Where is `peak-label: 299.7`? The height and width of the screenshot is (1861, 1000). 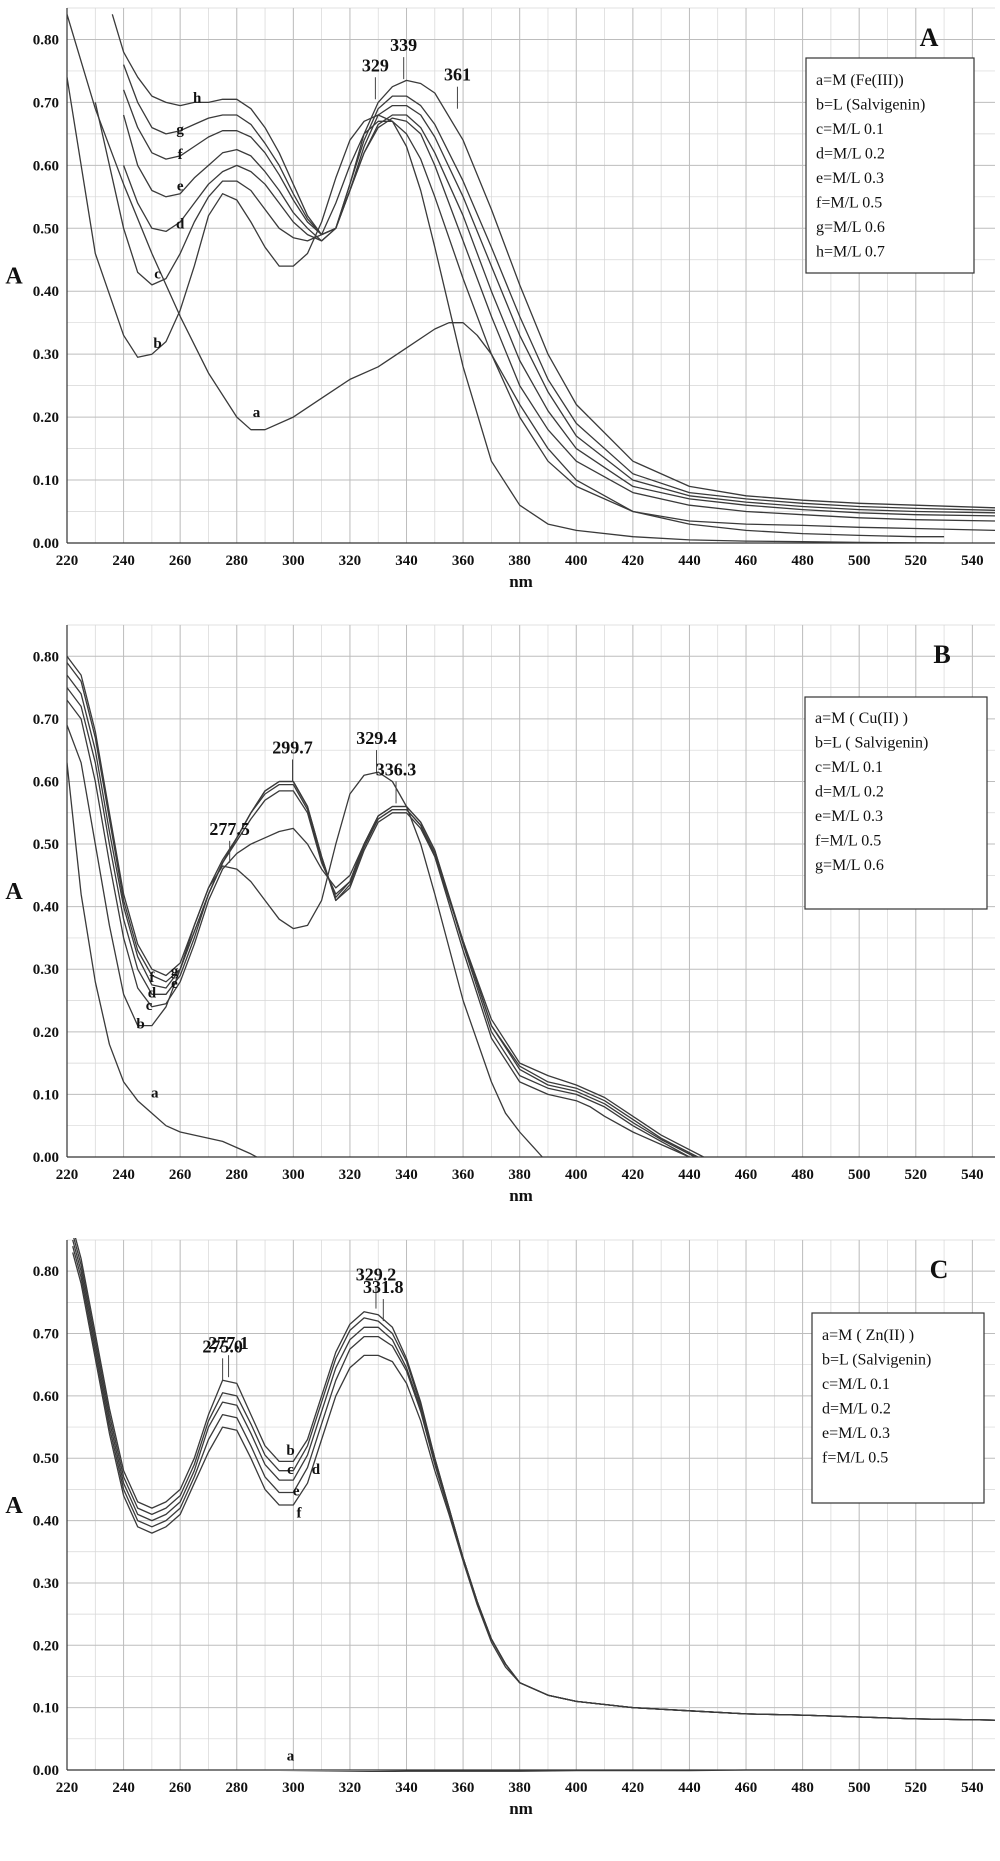 peak-label: 299.7 is located at coordinates (292, 747).